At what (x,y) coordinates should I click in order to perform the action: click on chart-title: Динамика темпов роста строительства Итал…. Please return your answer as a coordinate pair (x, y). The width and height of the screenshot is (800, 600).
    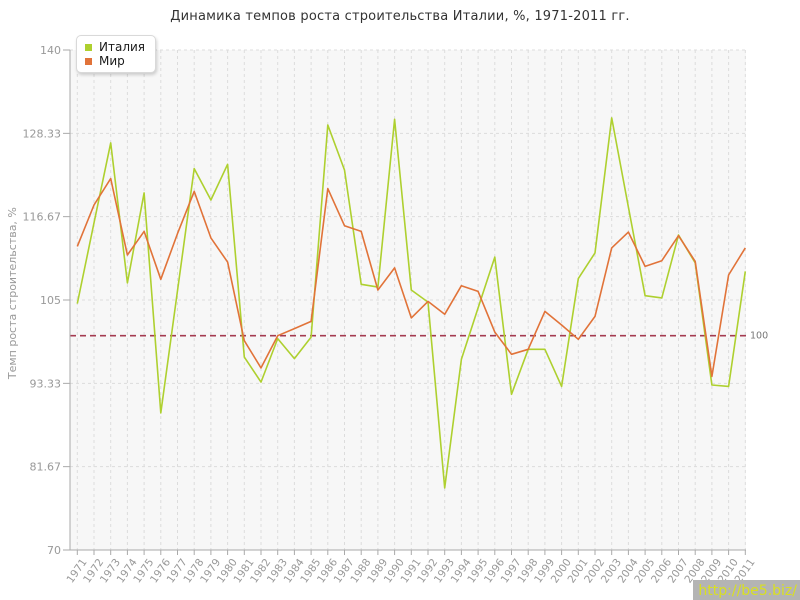
    Looking at the image, I should click on (400, 16).